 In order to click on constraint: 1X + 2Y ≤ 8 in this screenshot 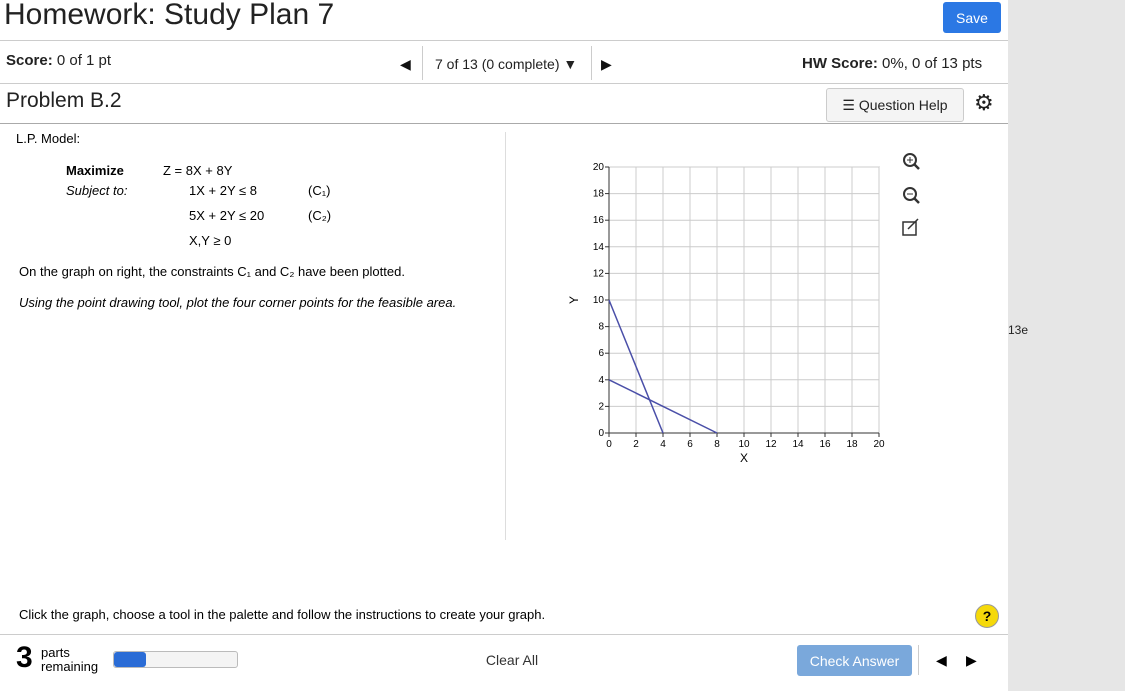, I will do `click(223, 190)`.